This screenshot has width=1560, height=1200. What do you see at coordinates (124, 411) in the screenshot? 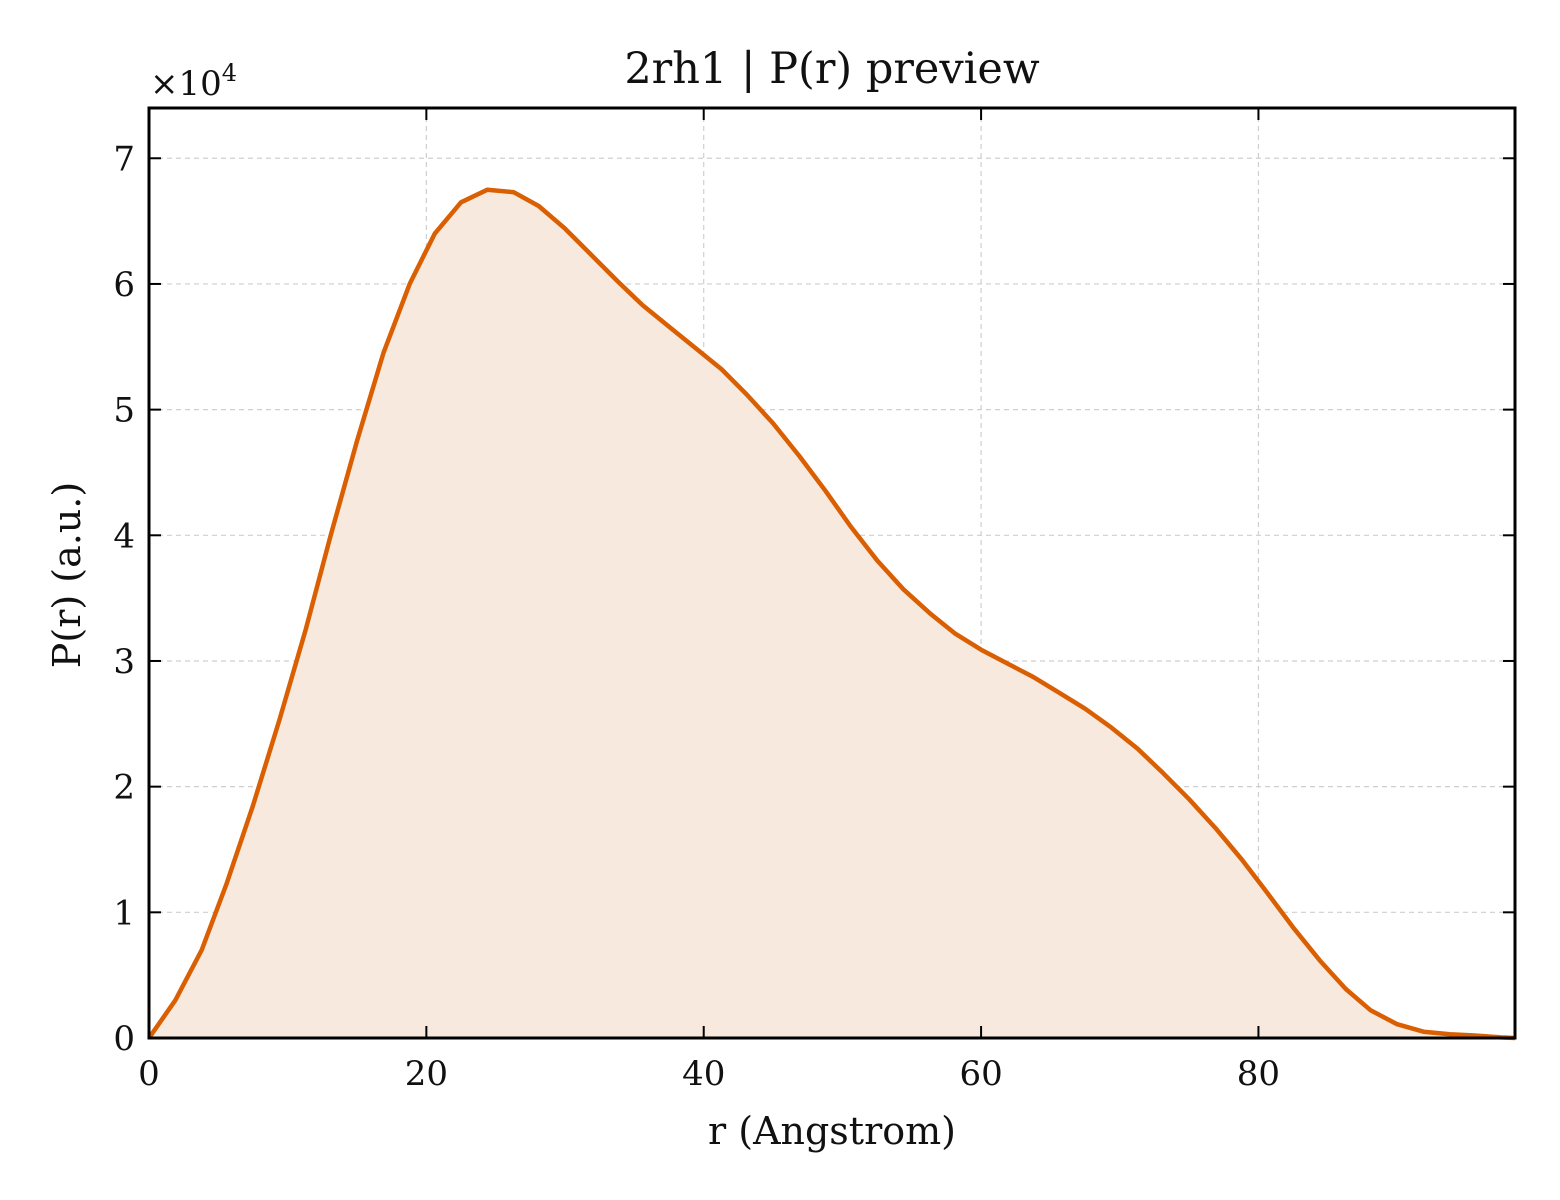
I see `y-tick-label: 5` at bounding box center [124, 411].